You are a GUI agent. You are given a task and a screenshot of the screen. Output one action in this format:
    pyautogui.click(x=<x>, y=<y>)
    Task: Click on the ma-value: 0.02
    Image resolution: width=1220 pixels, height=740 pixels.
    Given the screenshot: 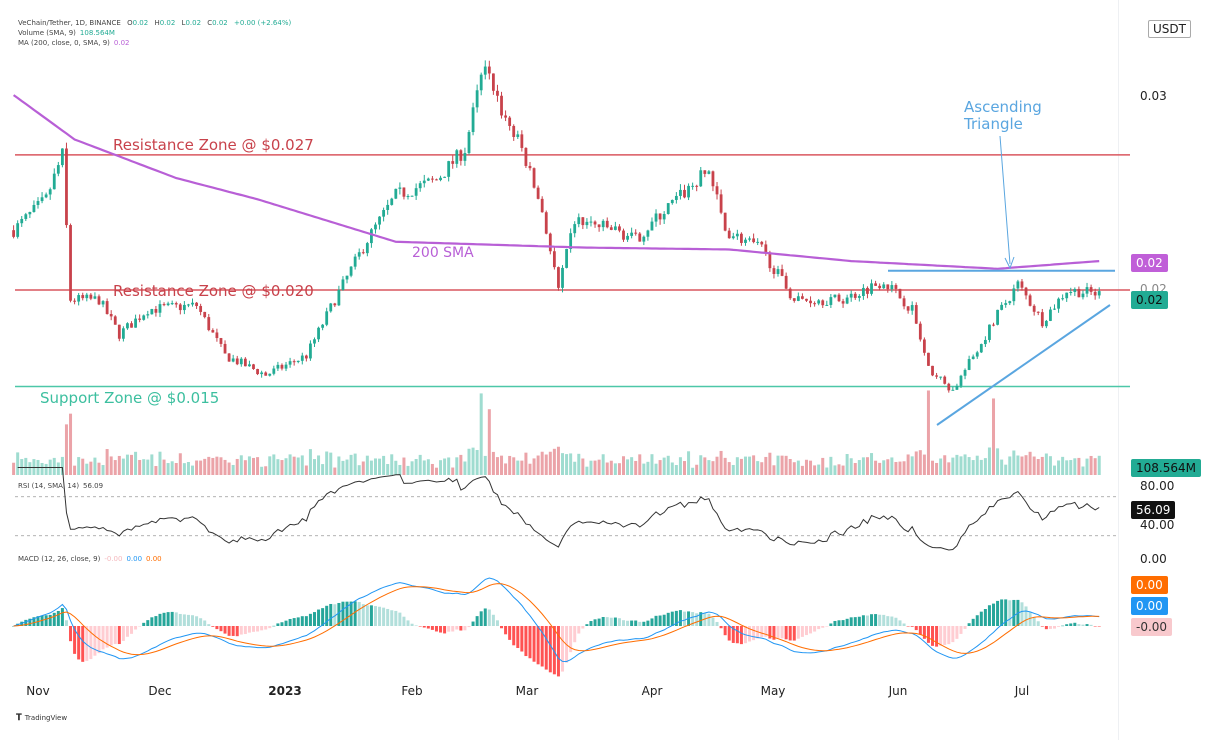 What is the action you would take?
    pyautogui.click(x=121, y=43)
    